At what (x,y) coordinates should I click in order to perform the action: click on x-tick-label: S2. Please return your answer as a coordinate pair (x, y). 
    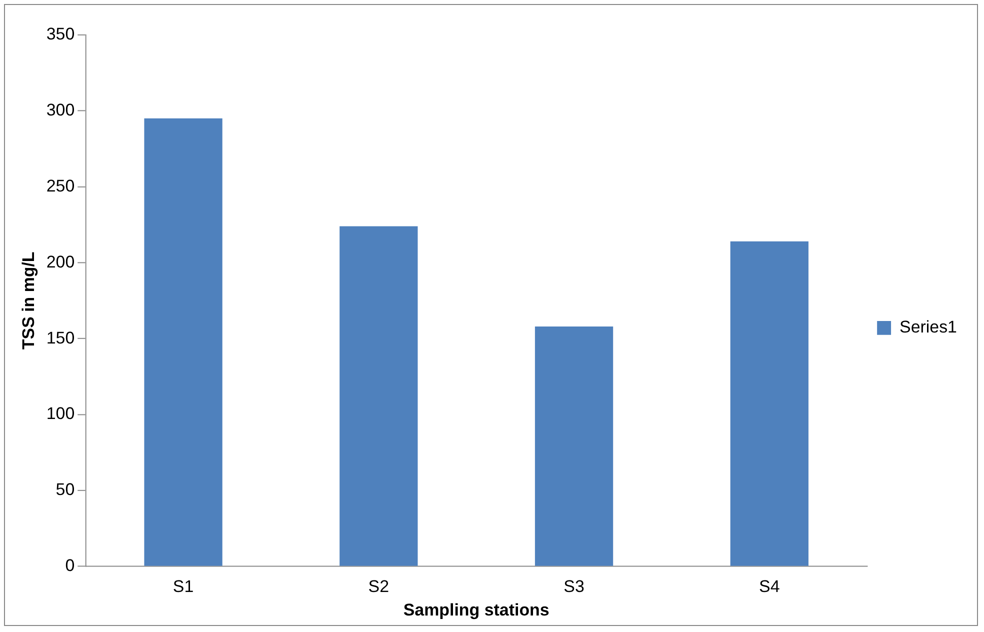
    Looking at the image, I should click on (379, 586).